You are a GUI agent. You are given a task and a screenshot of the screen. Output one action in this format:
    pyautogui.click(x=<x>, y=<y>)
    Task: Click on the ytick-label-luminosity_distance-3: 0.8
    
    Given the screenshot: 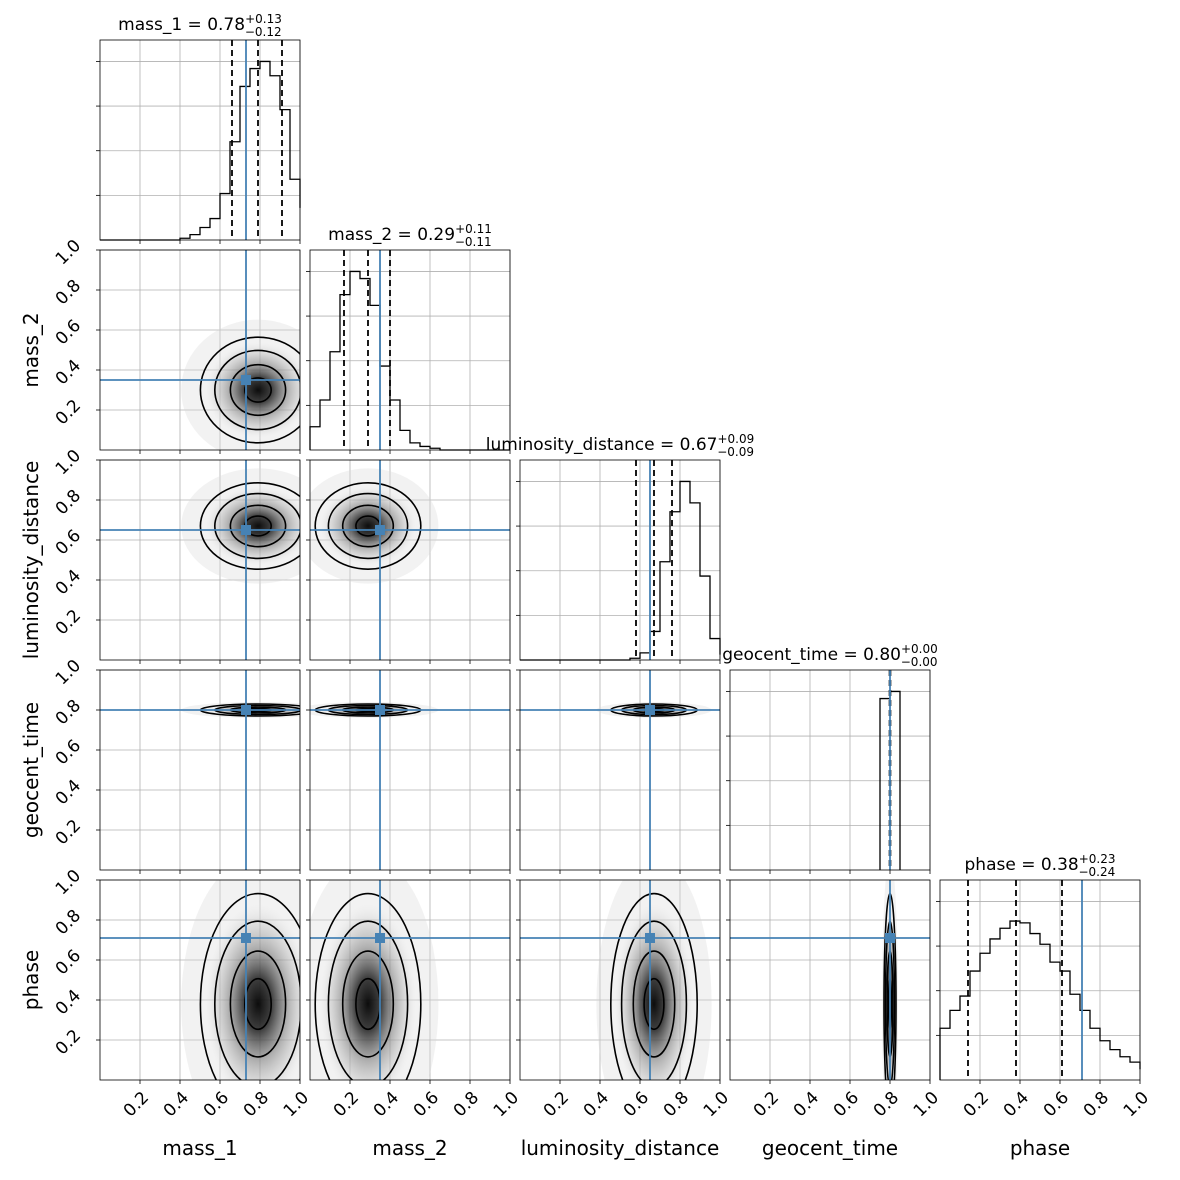 What is the action you would take?
    pyautogui.click(x=68, y=502)
    